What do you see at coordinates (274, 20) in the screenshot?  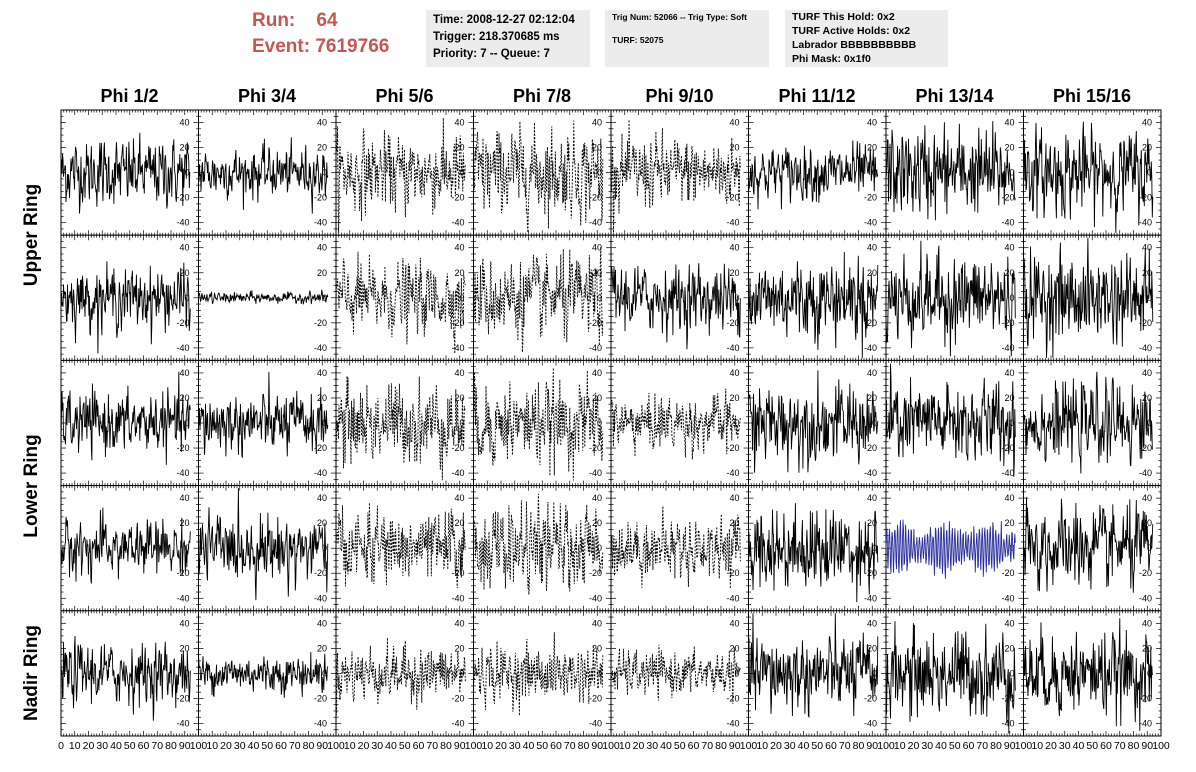 I see `run-label: Run:` at bounding box center [274, 20].